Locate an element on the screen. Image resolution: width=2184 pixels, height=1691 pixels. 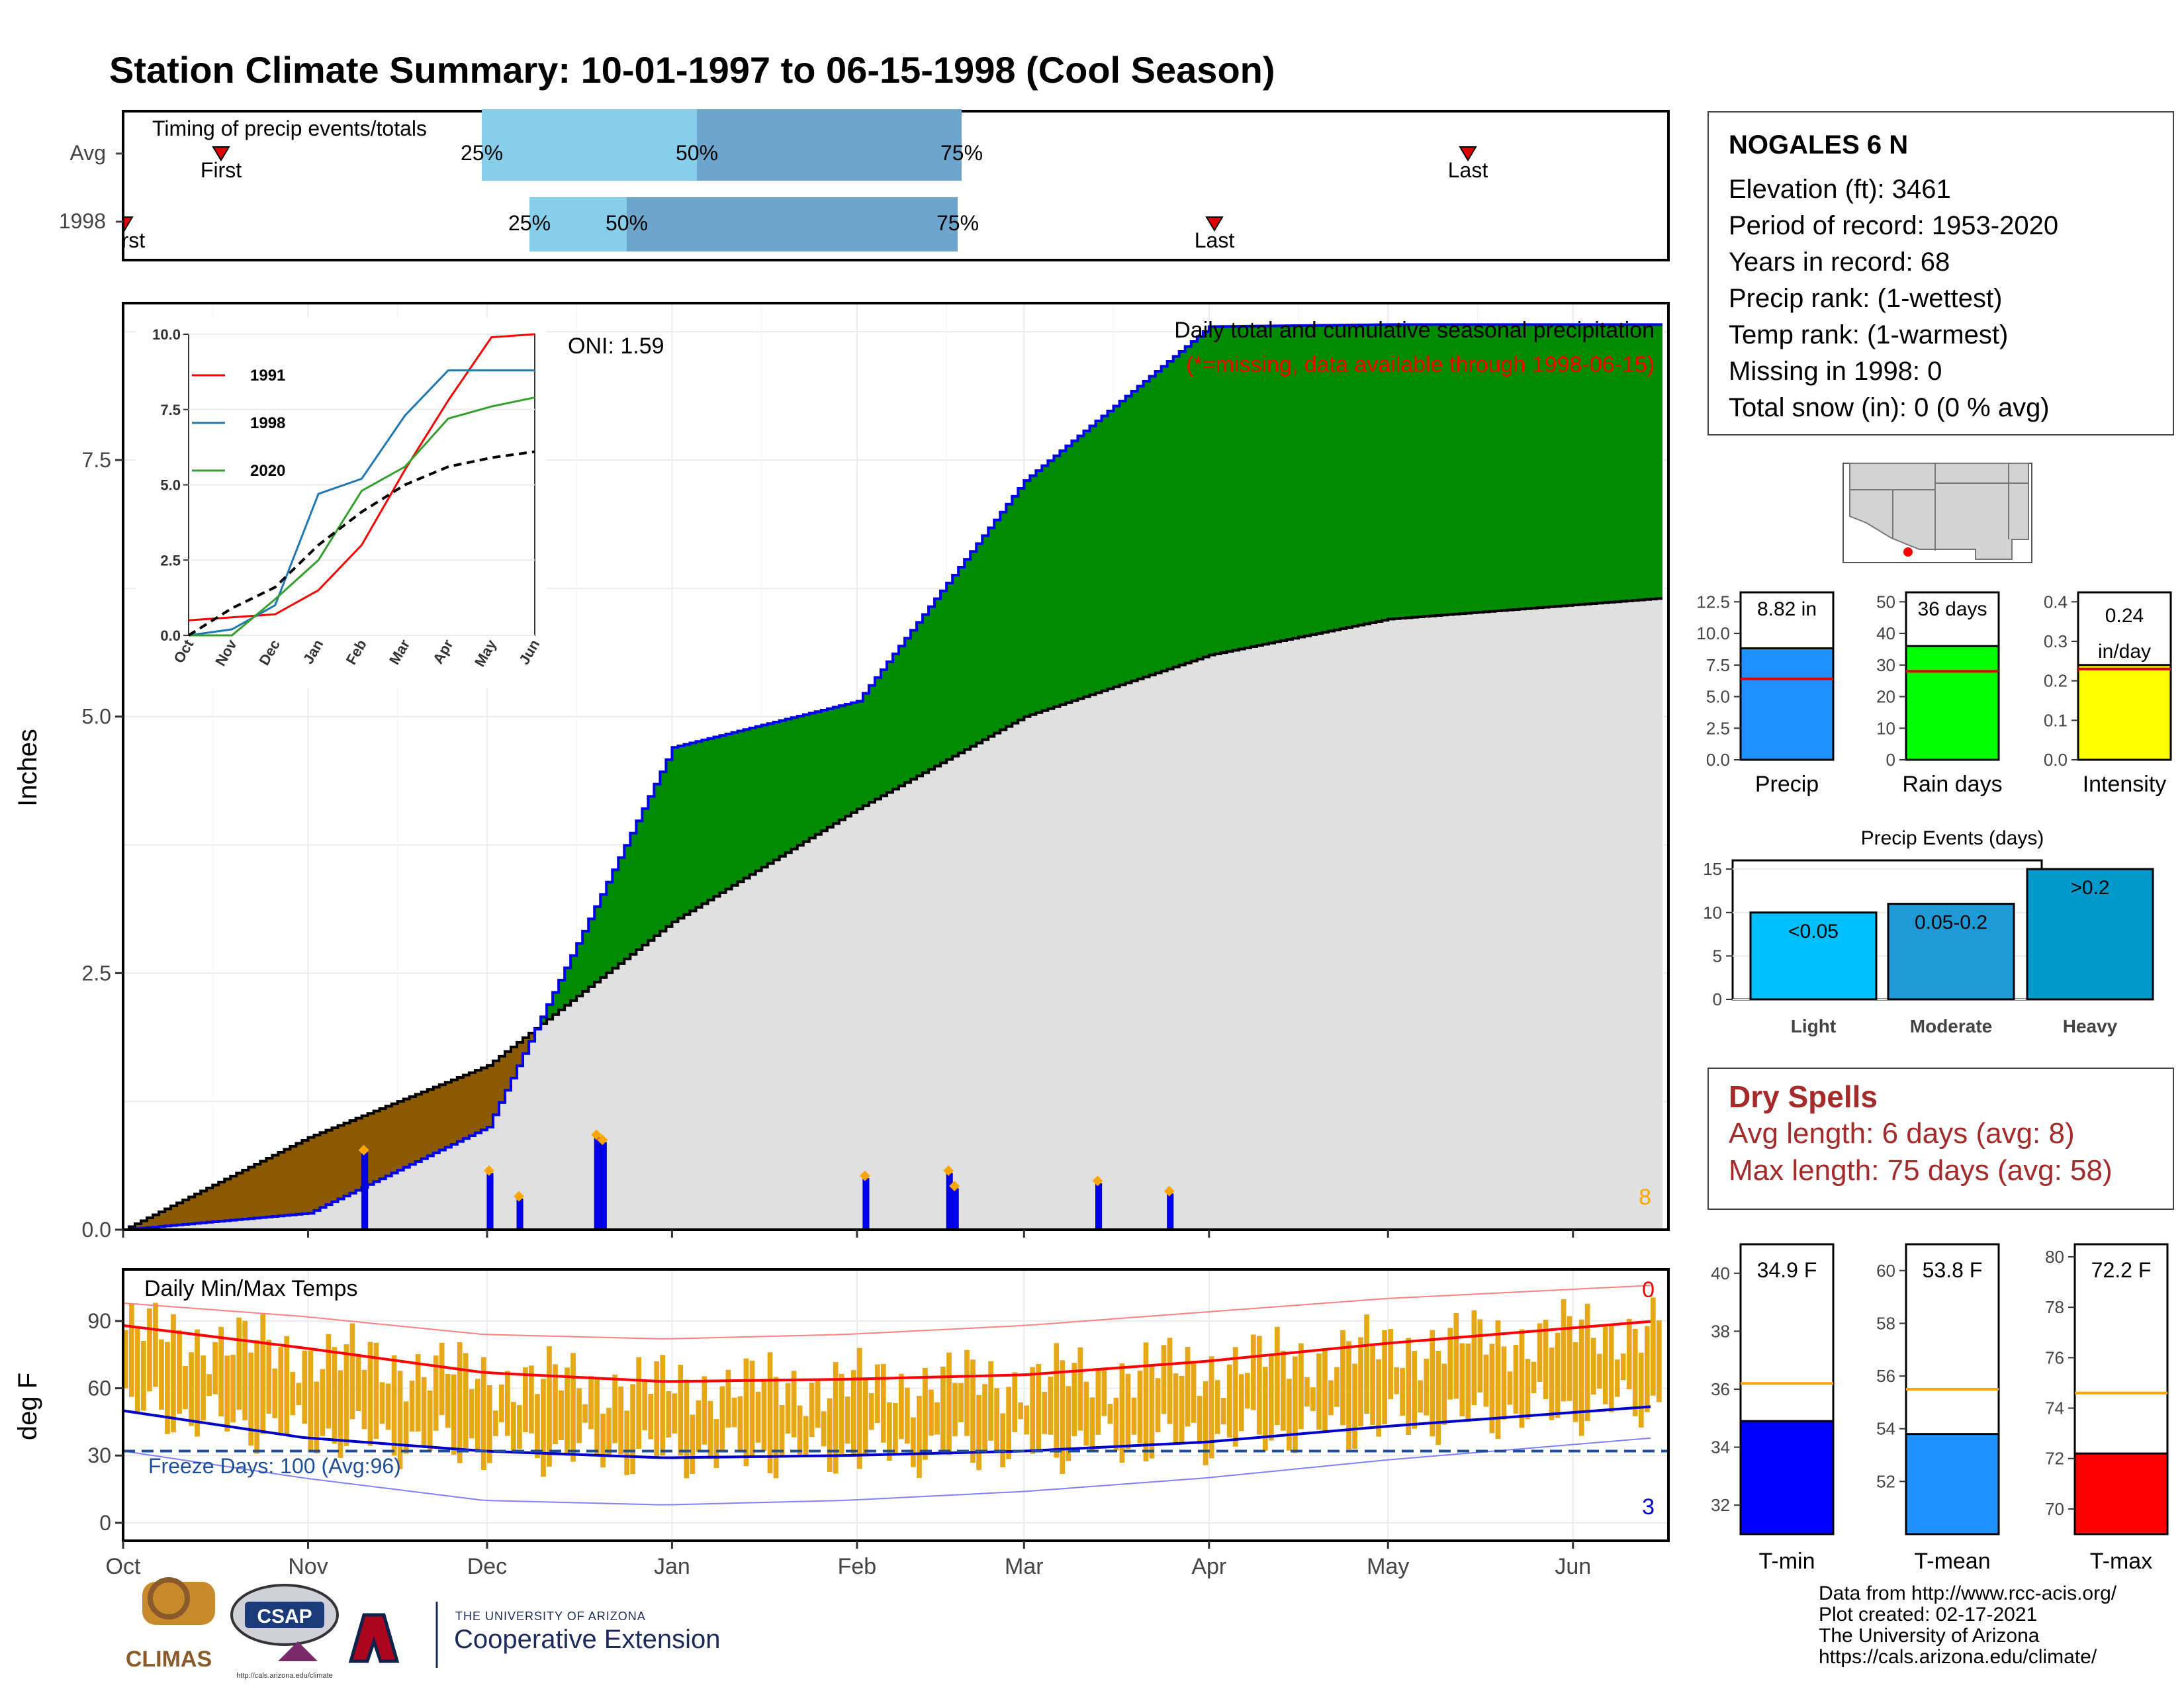
station-line: Temp rank: (1-warmest) is located at coordinates (1869, 334).